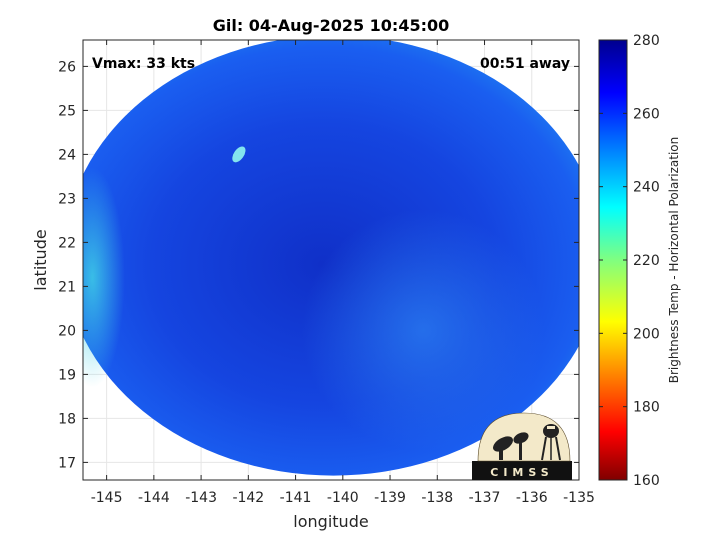 The width and height of the screenshot is (720, 540). Describe the element at coordinates (67, 375) in the screenshot. I see `y-tick-label: 19` at that location.